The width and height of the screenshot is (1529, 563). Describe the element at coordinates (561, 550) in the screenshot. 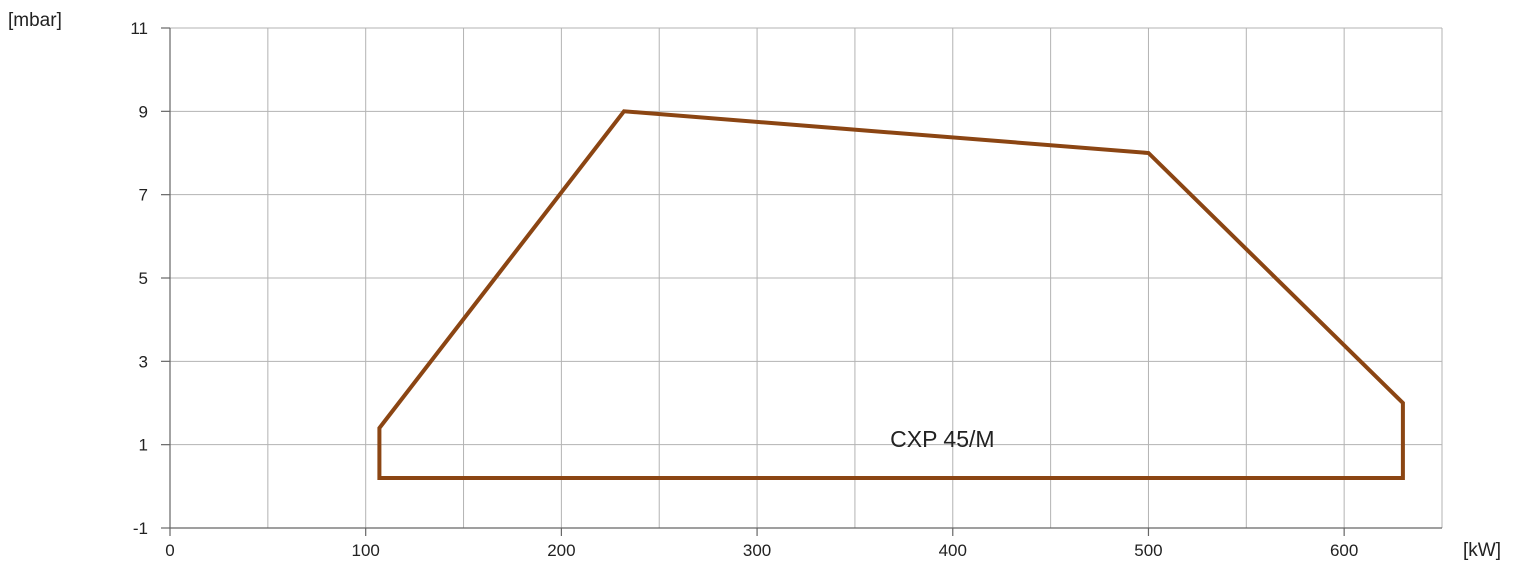

I see `x-tick-label: 200` at that location.